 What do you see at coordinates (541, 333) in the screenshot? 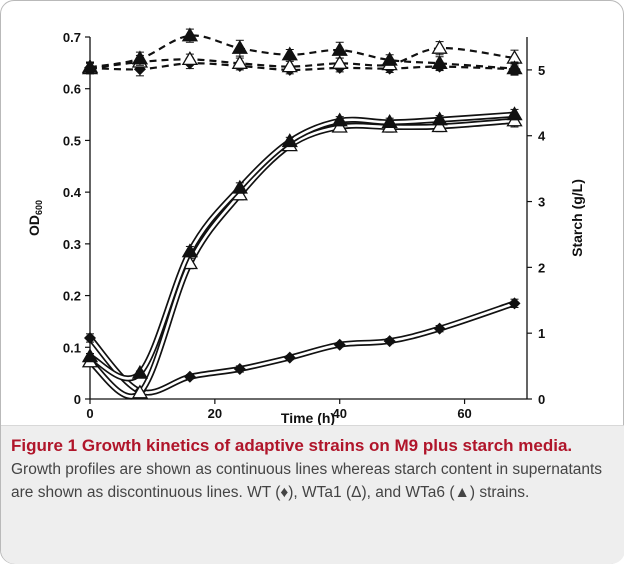
I see `y-right-tick-label: 1` at bounding box center [541, 333].